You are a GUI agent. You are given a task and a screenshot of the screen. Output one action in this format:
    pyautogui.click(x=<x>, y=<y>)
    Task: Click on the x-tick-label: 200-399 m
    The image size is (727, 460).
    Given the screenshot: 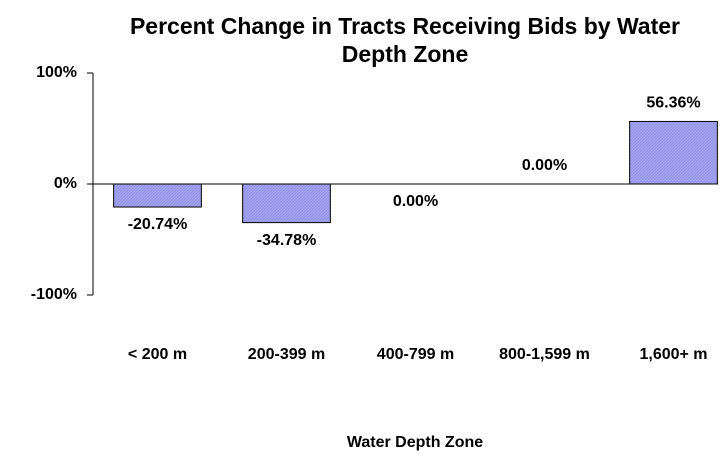 What is the action you would take?
    pyautogui.click(x=286, y=354)
    